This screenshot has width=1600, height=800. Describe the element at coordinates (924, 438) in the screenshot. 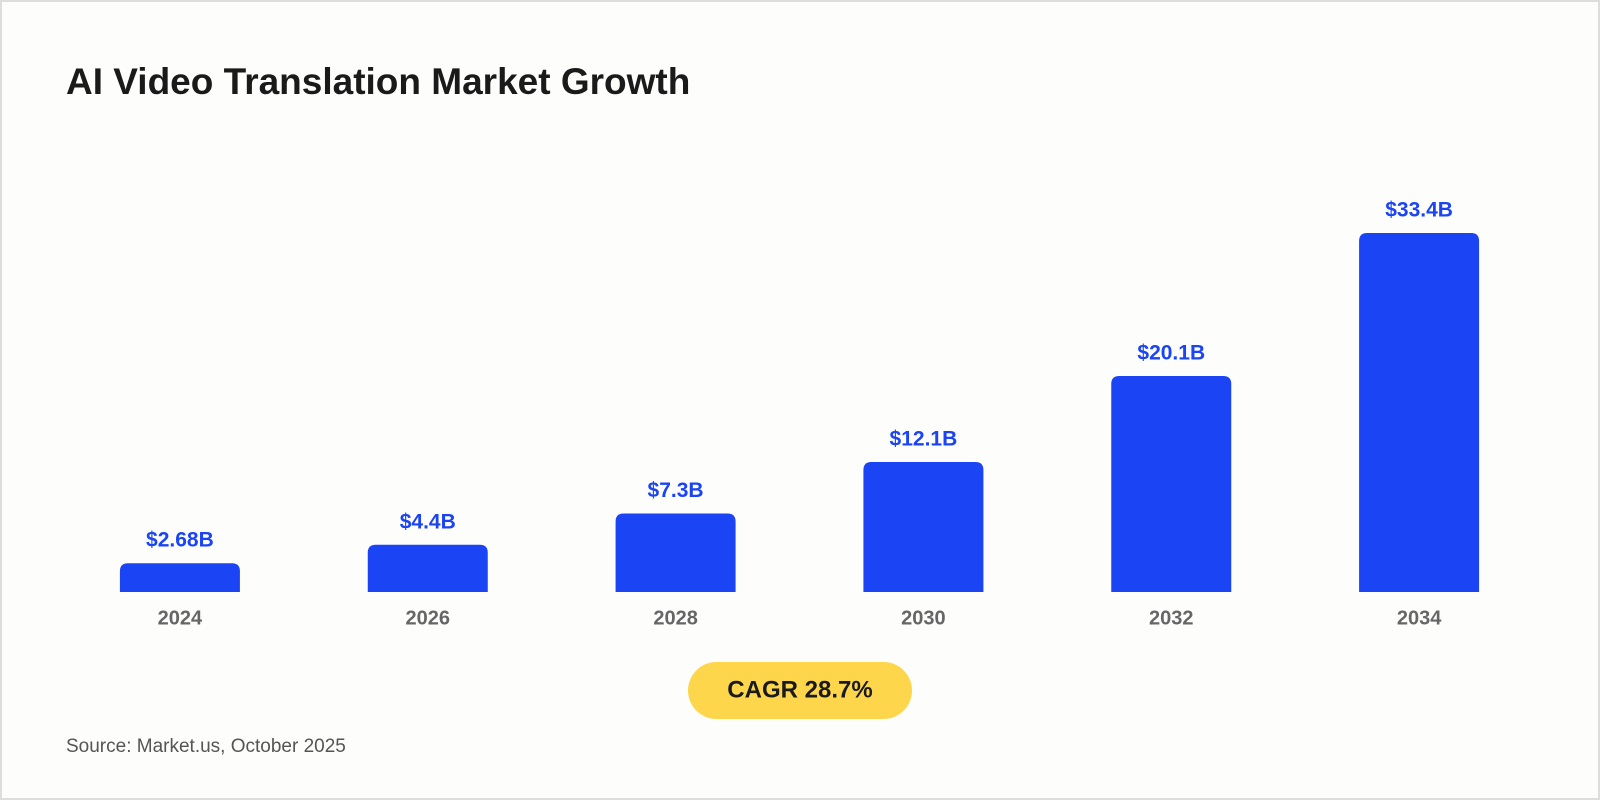

I see `value-label: $12.1B` at that location.